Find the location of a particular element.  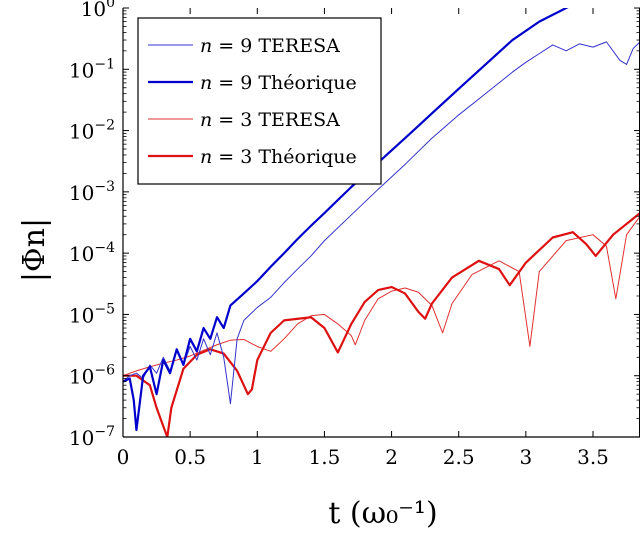

y-tick-label: 10⁻⁷ is located at coordinates (92, 437).